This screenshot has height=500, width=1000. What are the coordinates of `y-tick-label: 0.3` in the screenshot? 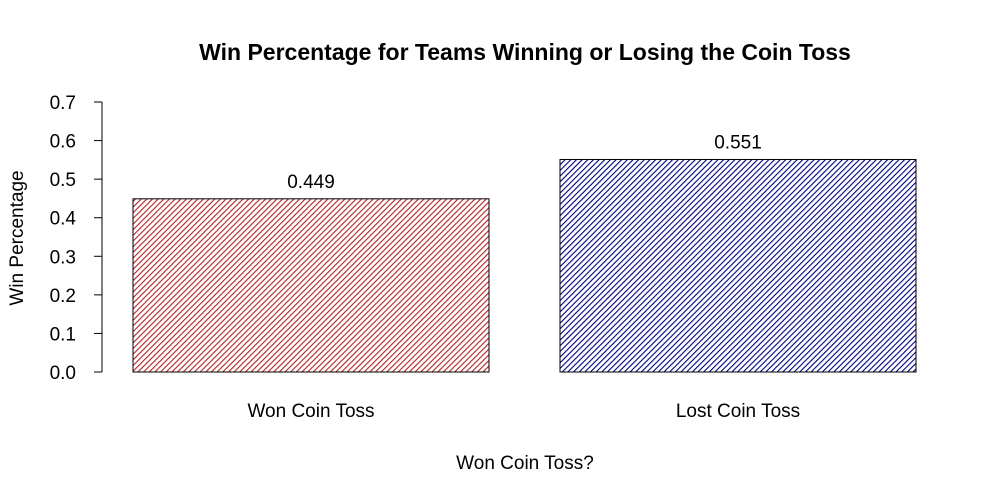 It's located at (63, 257).